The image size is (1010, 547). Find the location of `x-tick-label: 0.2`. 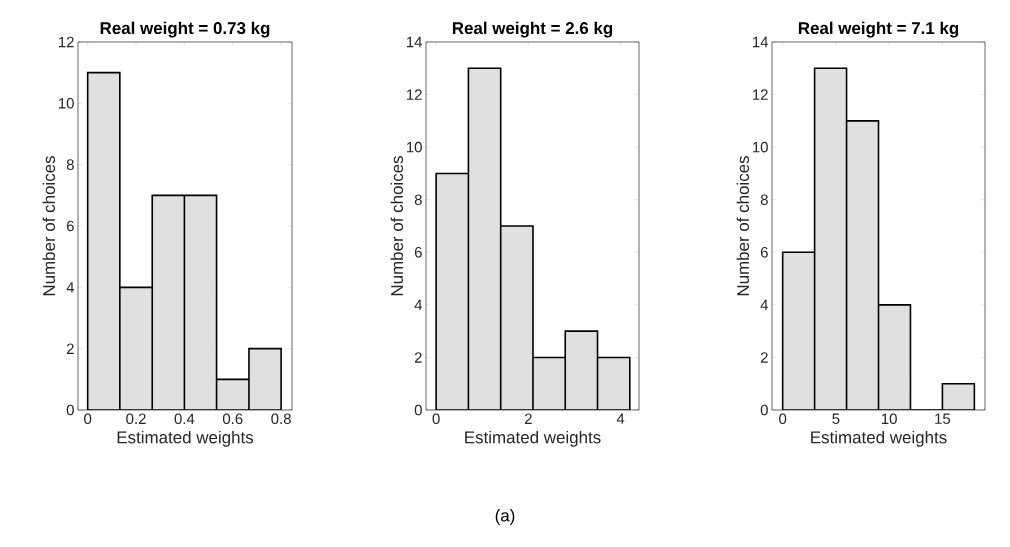

x-tick-label: 0.2 is located at coordinates (136, 419).